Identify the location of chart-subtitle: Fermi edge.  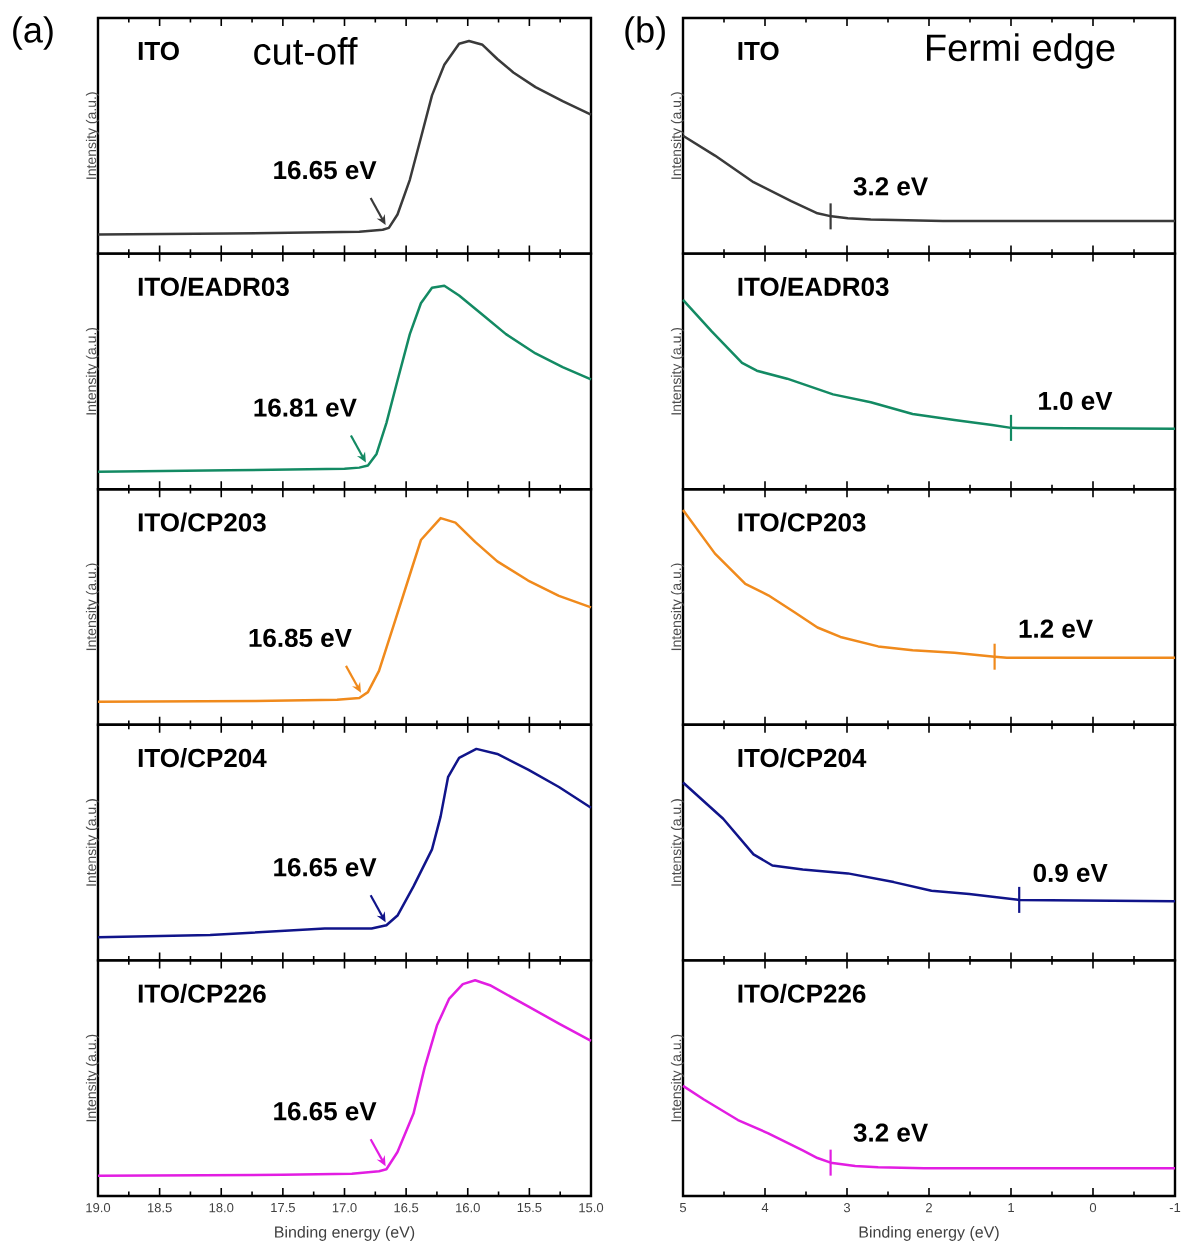
(1020, 51).